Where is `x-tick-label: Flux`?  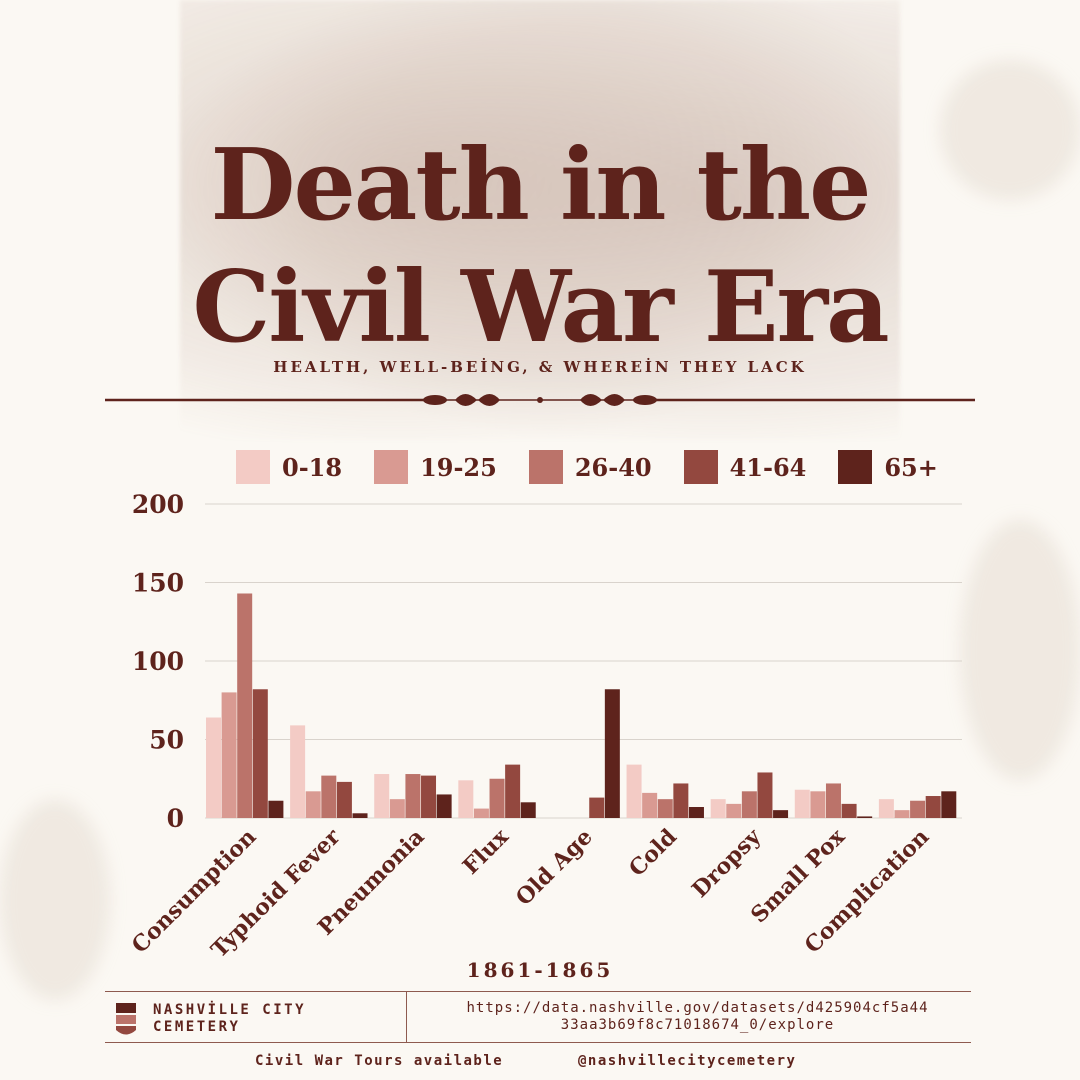 x-tick-label: Flux is located at coordinates (486, 851).